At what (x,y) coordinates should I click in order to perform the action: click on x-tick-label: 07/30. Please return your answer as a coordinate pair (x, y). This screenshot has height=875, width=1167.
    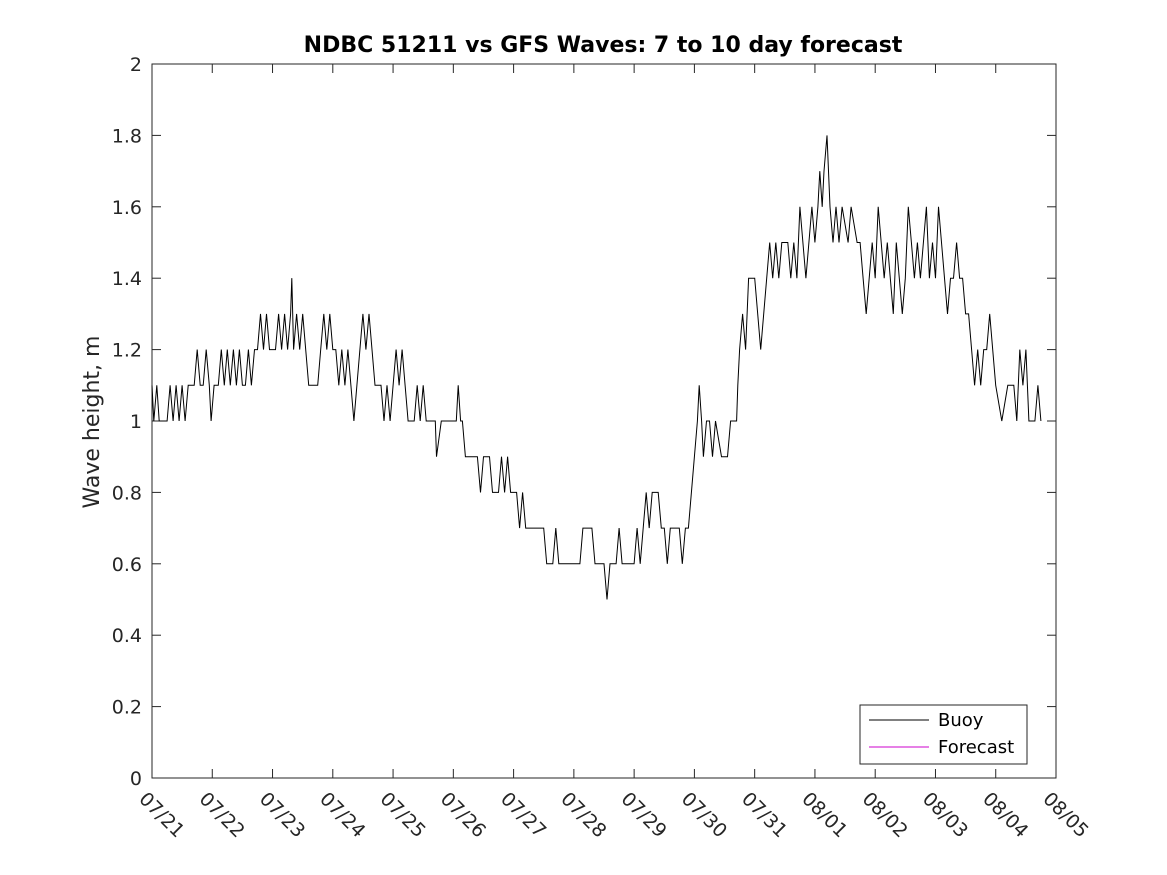
    Looking at the image, I should click on (704, 815).